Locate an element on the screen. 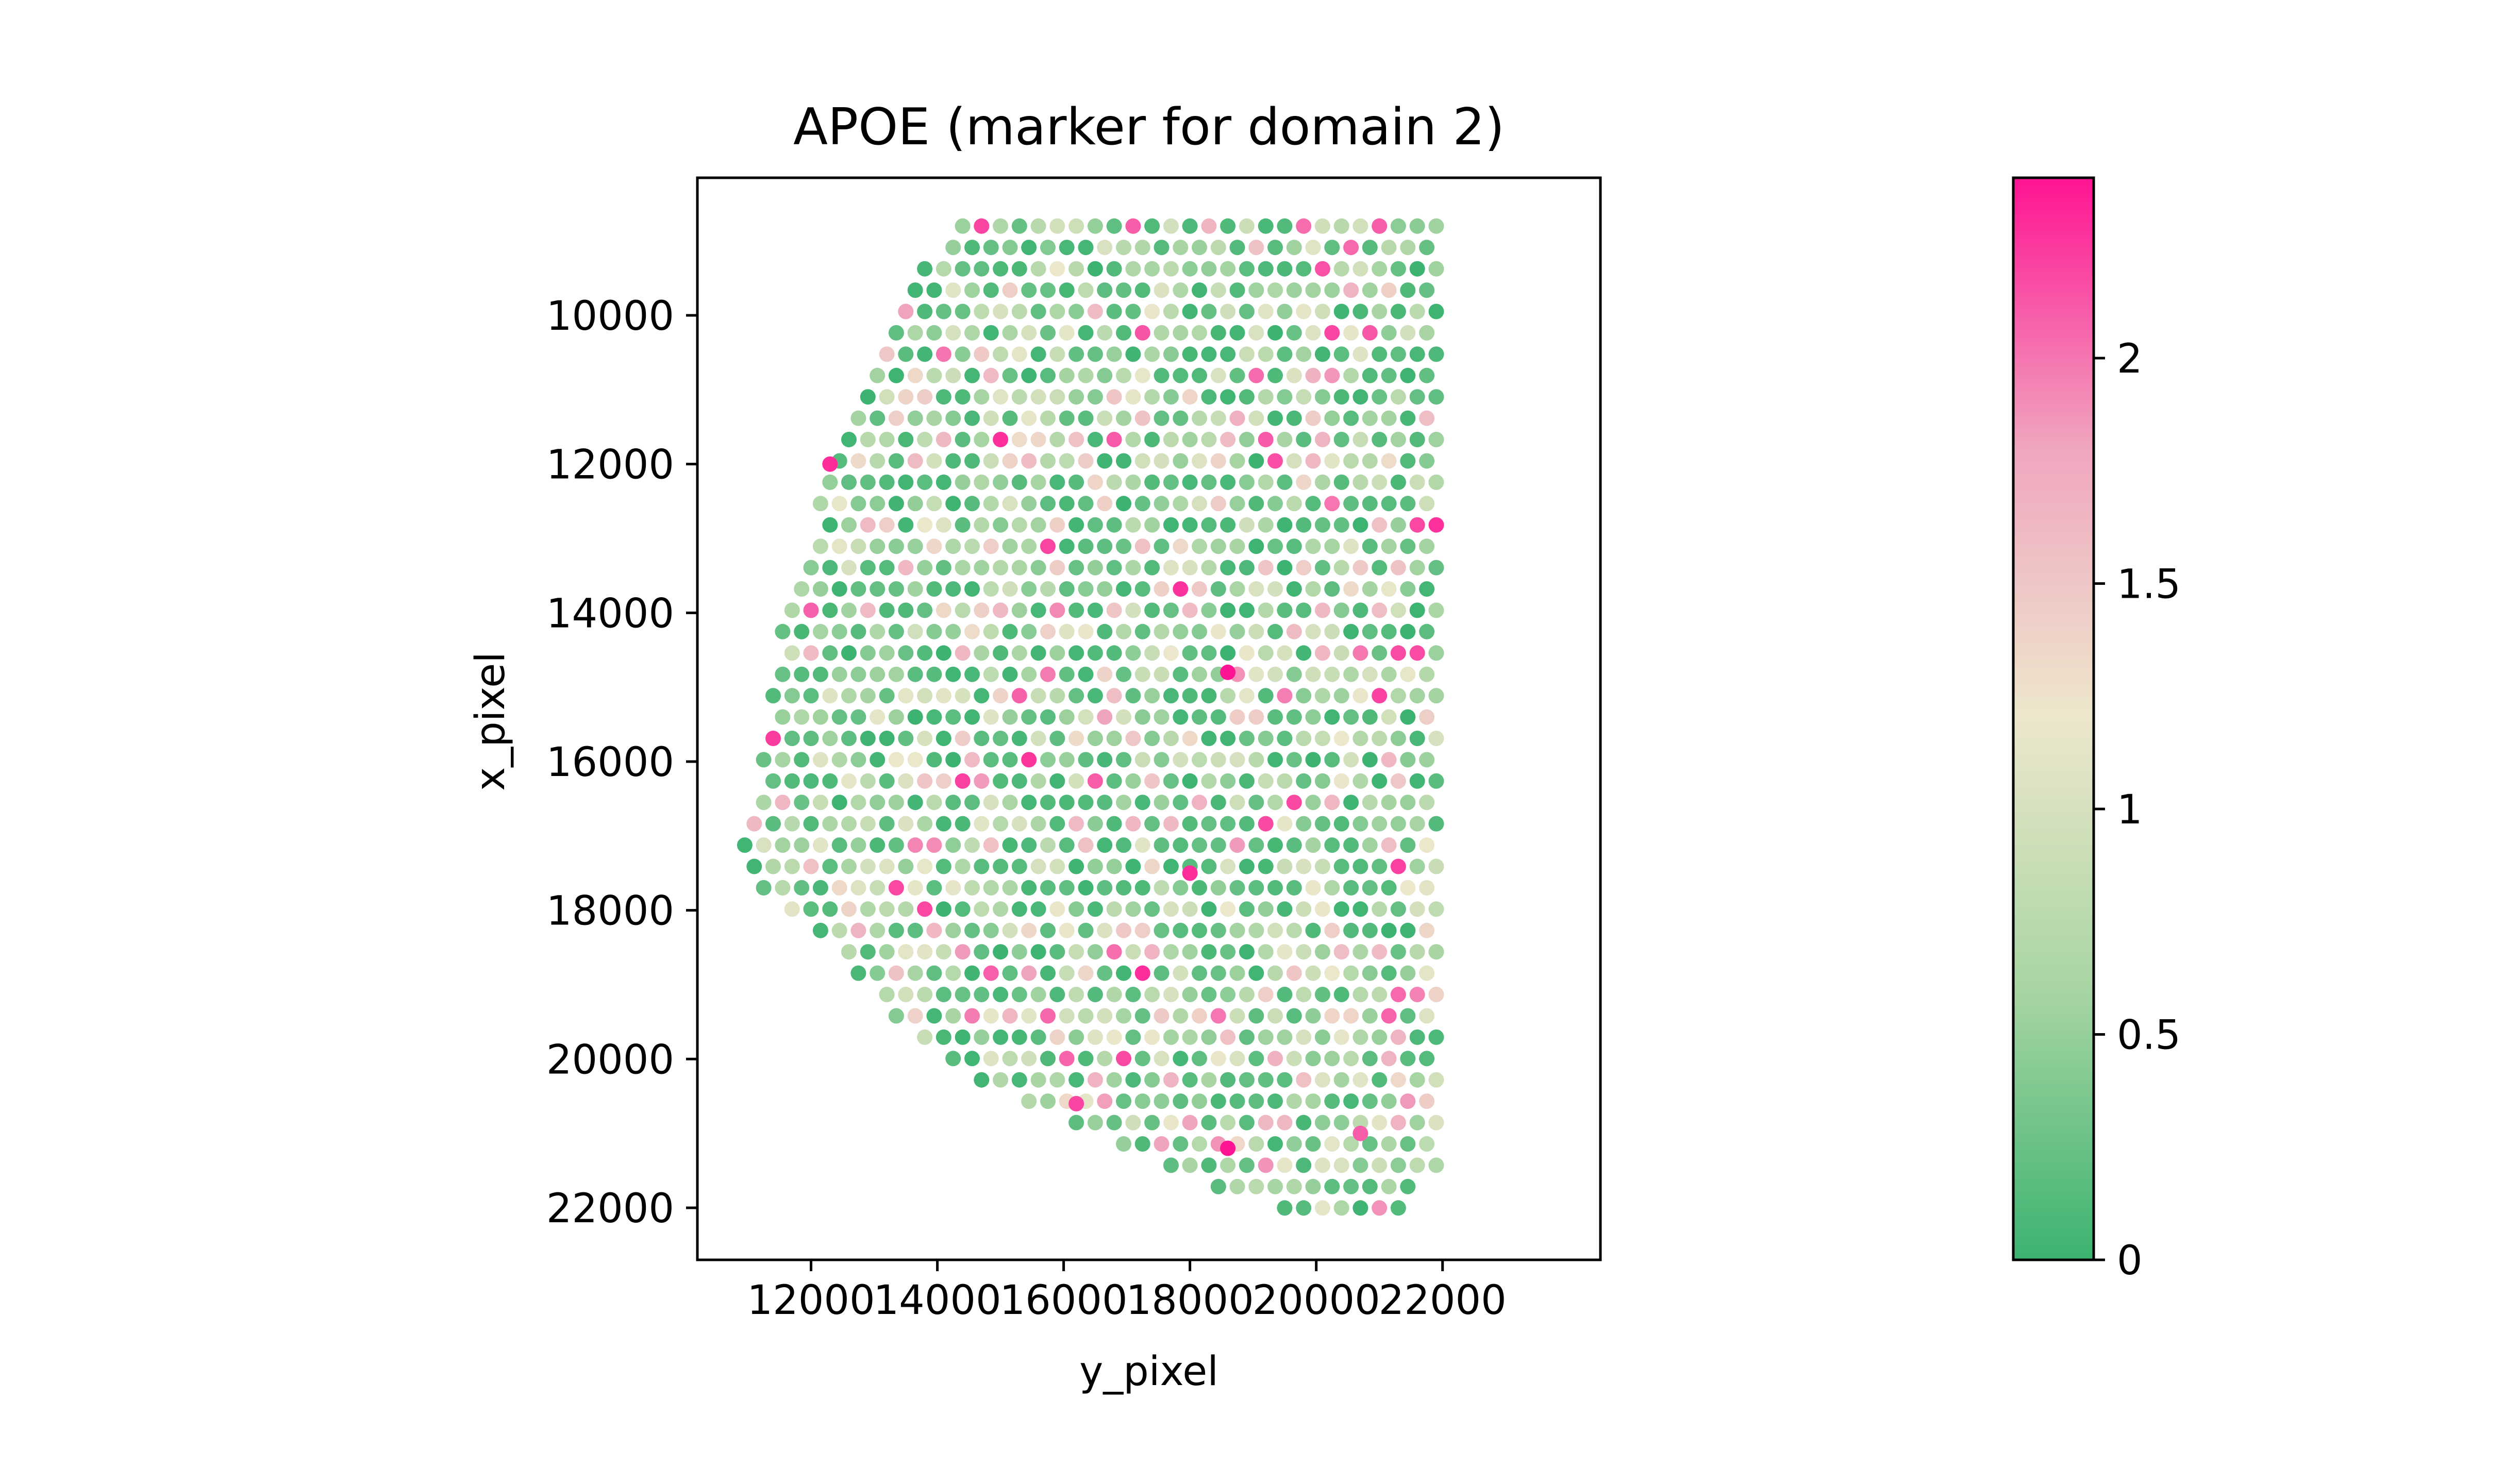 The width and height of the screenshot is (2505, 1484). y-tick-label: 10000 is located at coordinates (610, 316).